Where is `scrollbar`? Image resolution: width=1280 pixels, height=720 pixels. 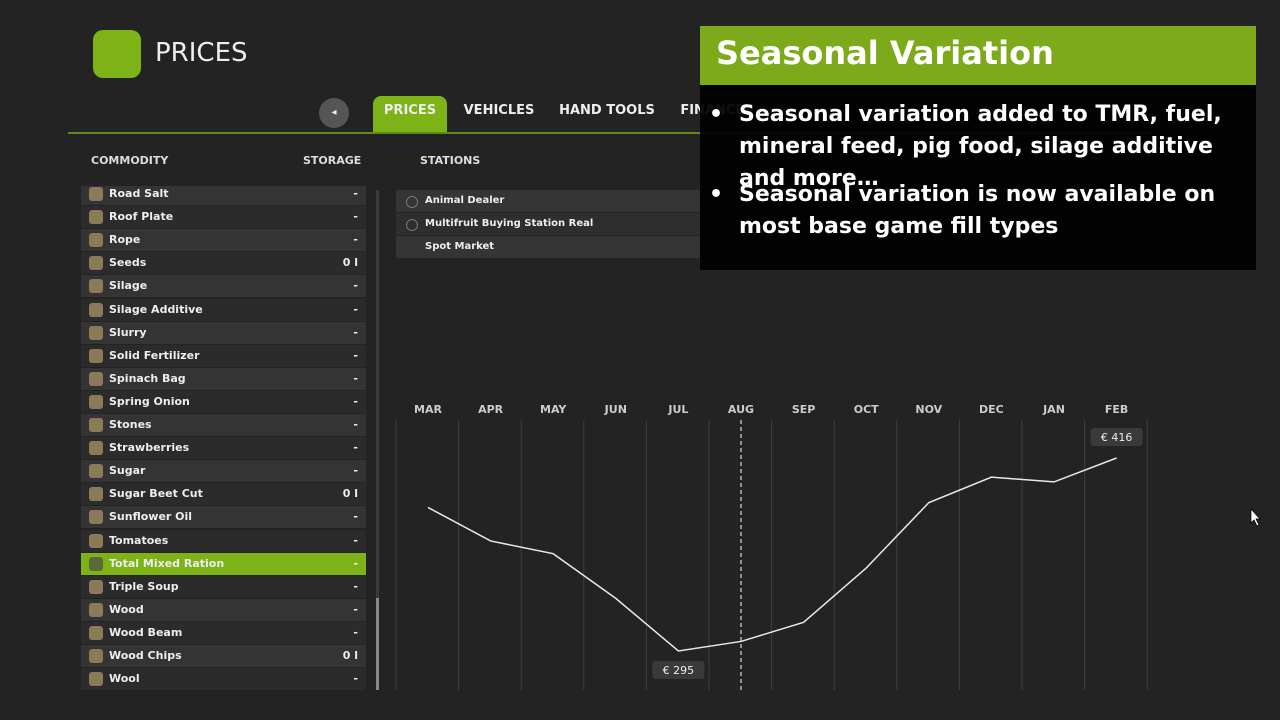 scrollbar is located at coordinates (377, 440).